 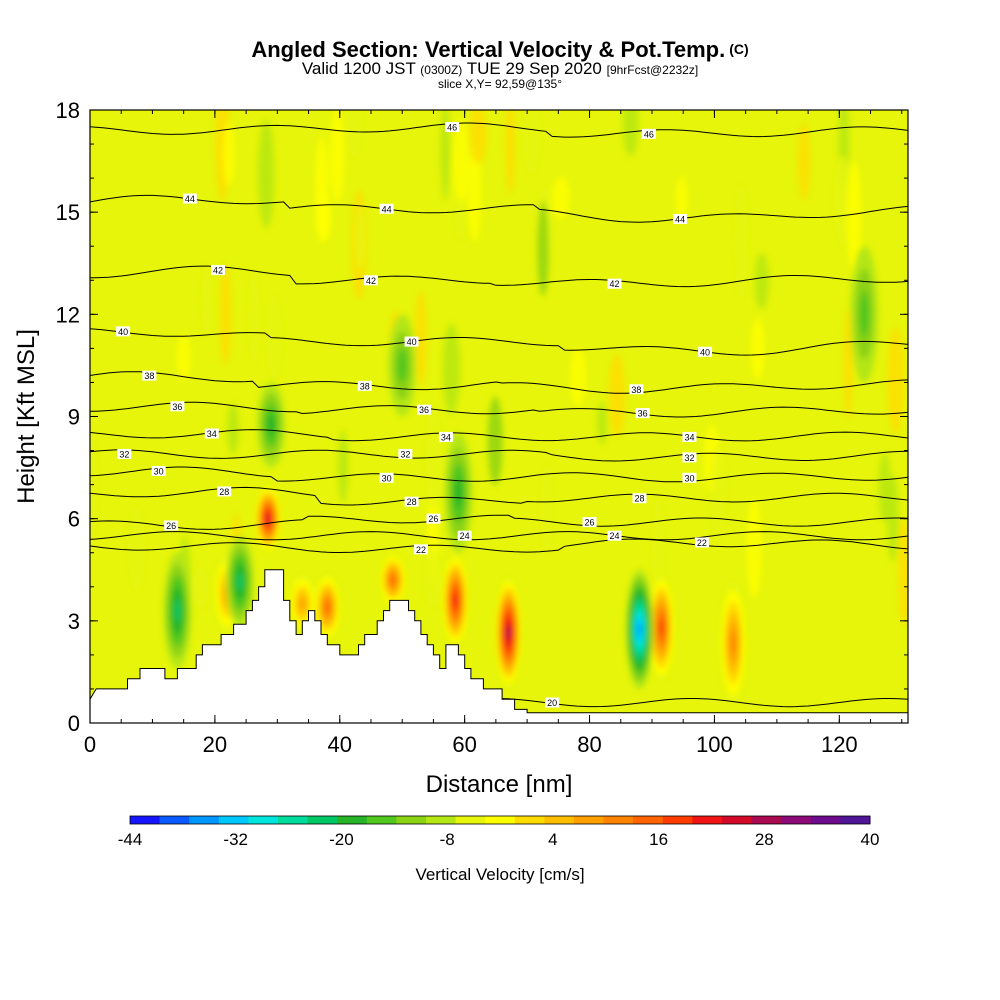 I want to click on colorbar-frame, so click(x=500, y=820).